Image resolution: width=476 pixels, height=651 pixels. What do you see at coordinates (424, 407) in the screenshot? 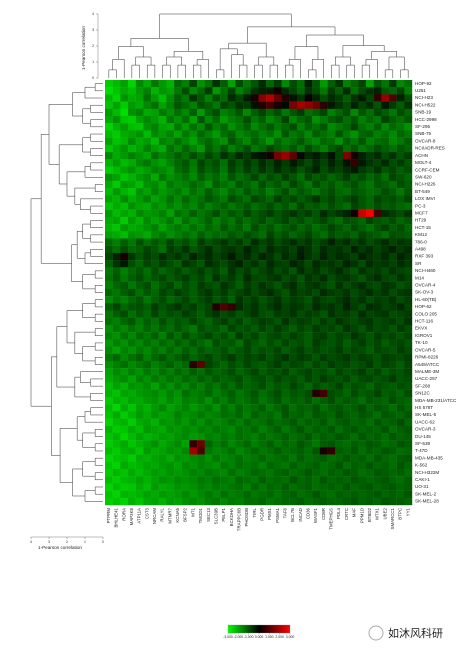
I see `row-label: HS 578T` at bounding box center [424, 407].